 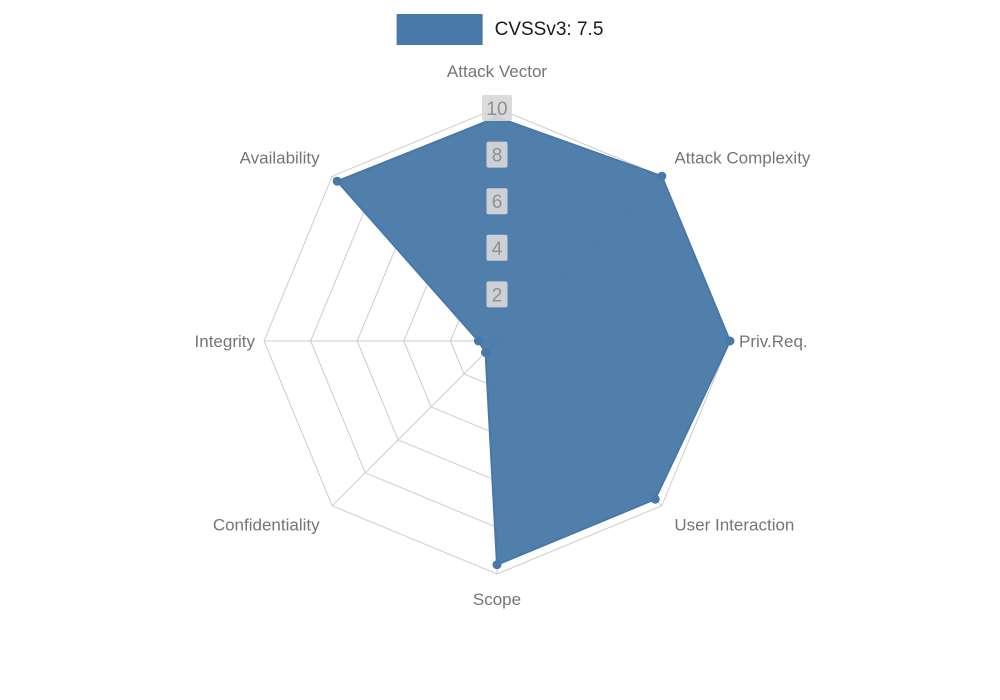 I want to click on axis-label-availability: Availability, so click(x=280, y=158).